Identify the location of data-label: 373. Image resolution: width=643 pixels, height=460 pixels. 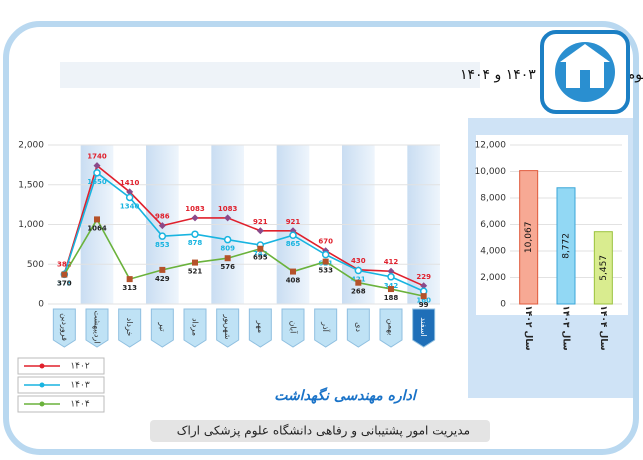
(64, 283).